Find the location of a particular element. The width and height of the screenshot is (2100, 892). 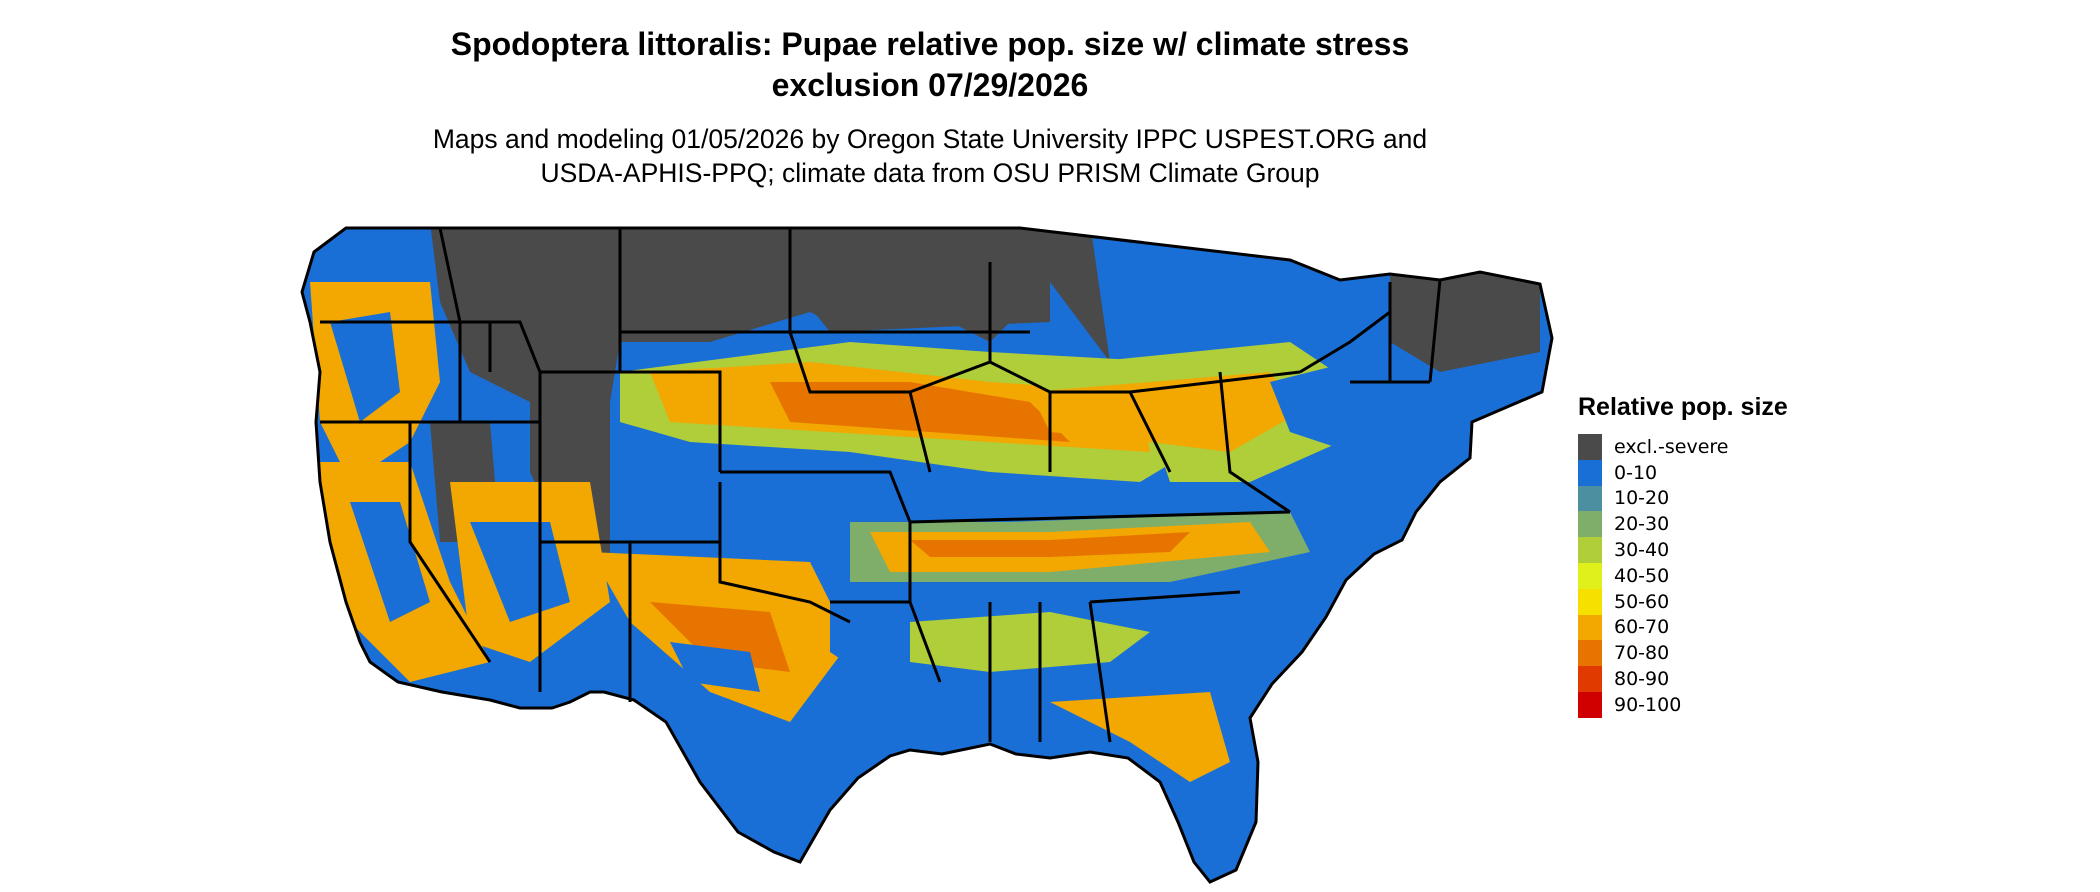

legend-label: 70-80 is located at coordinates (1642, 653).